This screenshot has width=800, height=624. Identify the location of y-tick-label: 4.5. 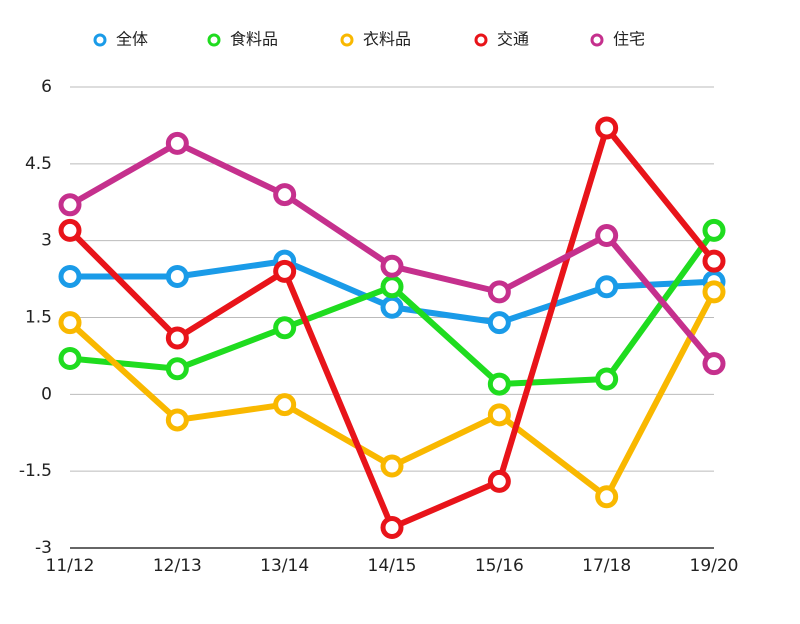
(38, 164).